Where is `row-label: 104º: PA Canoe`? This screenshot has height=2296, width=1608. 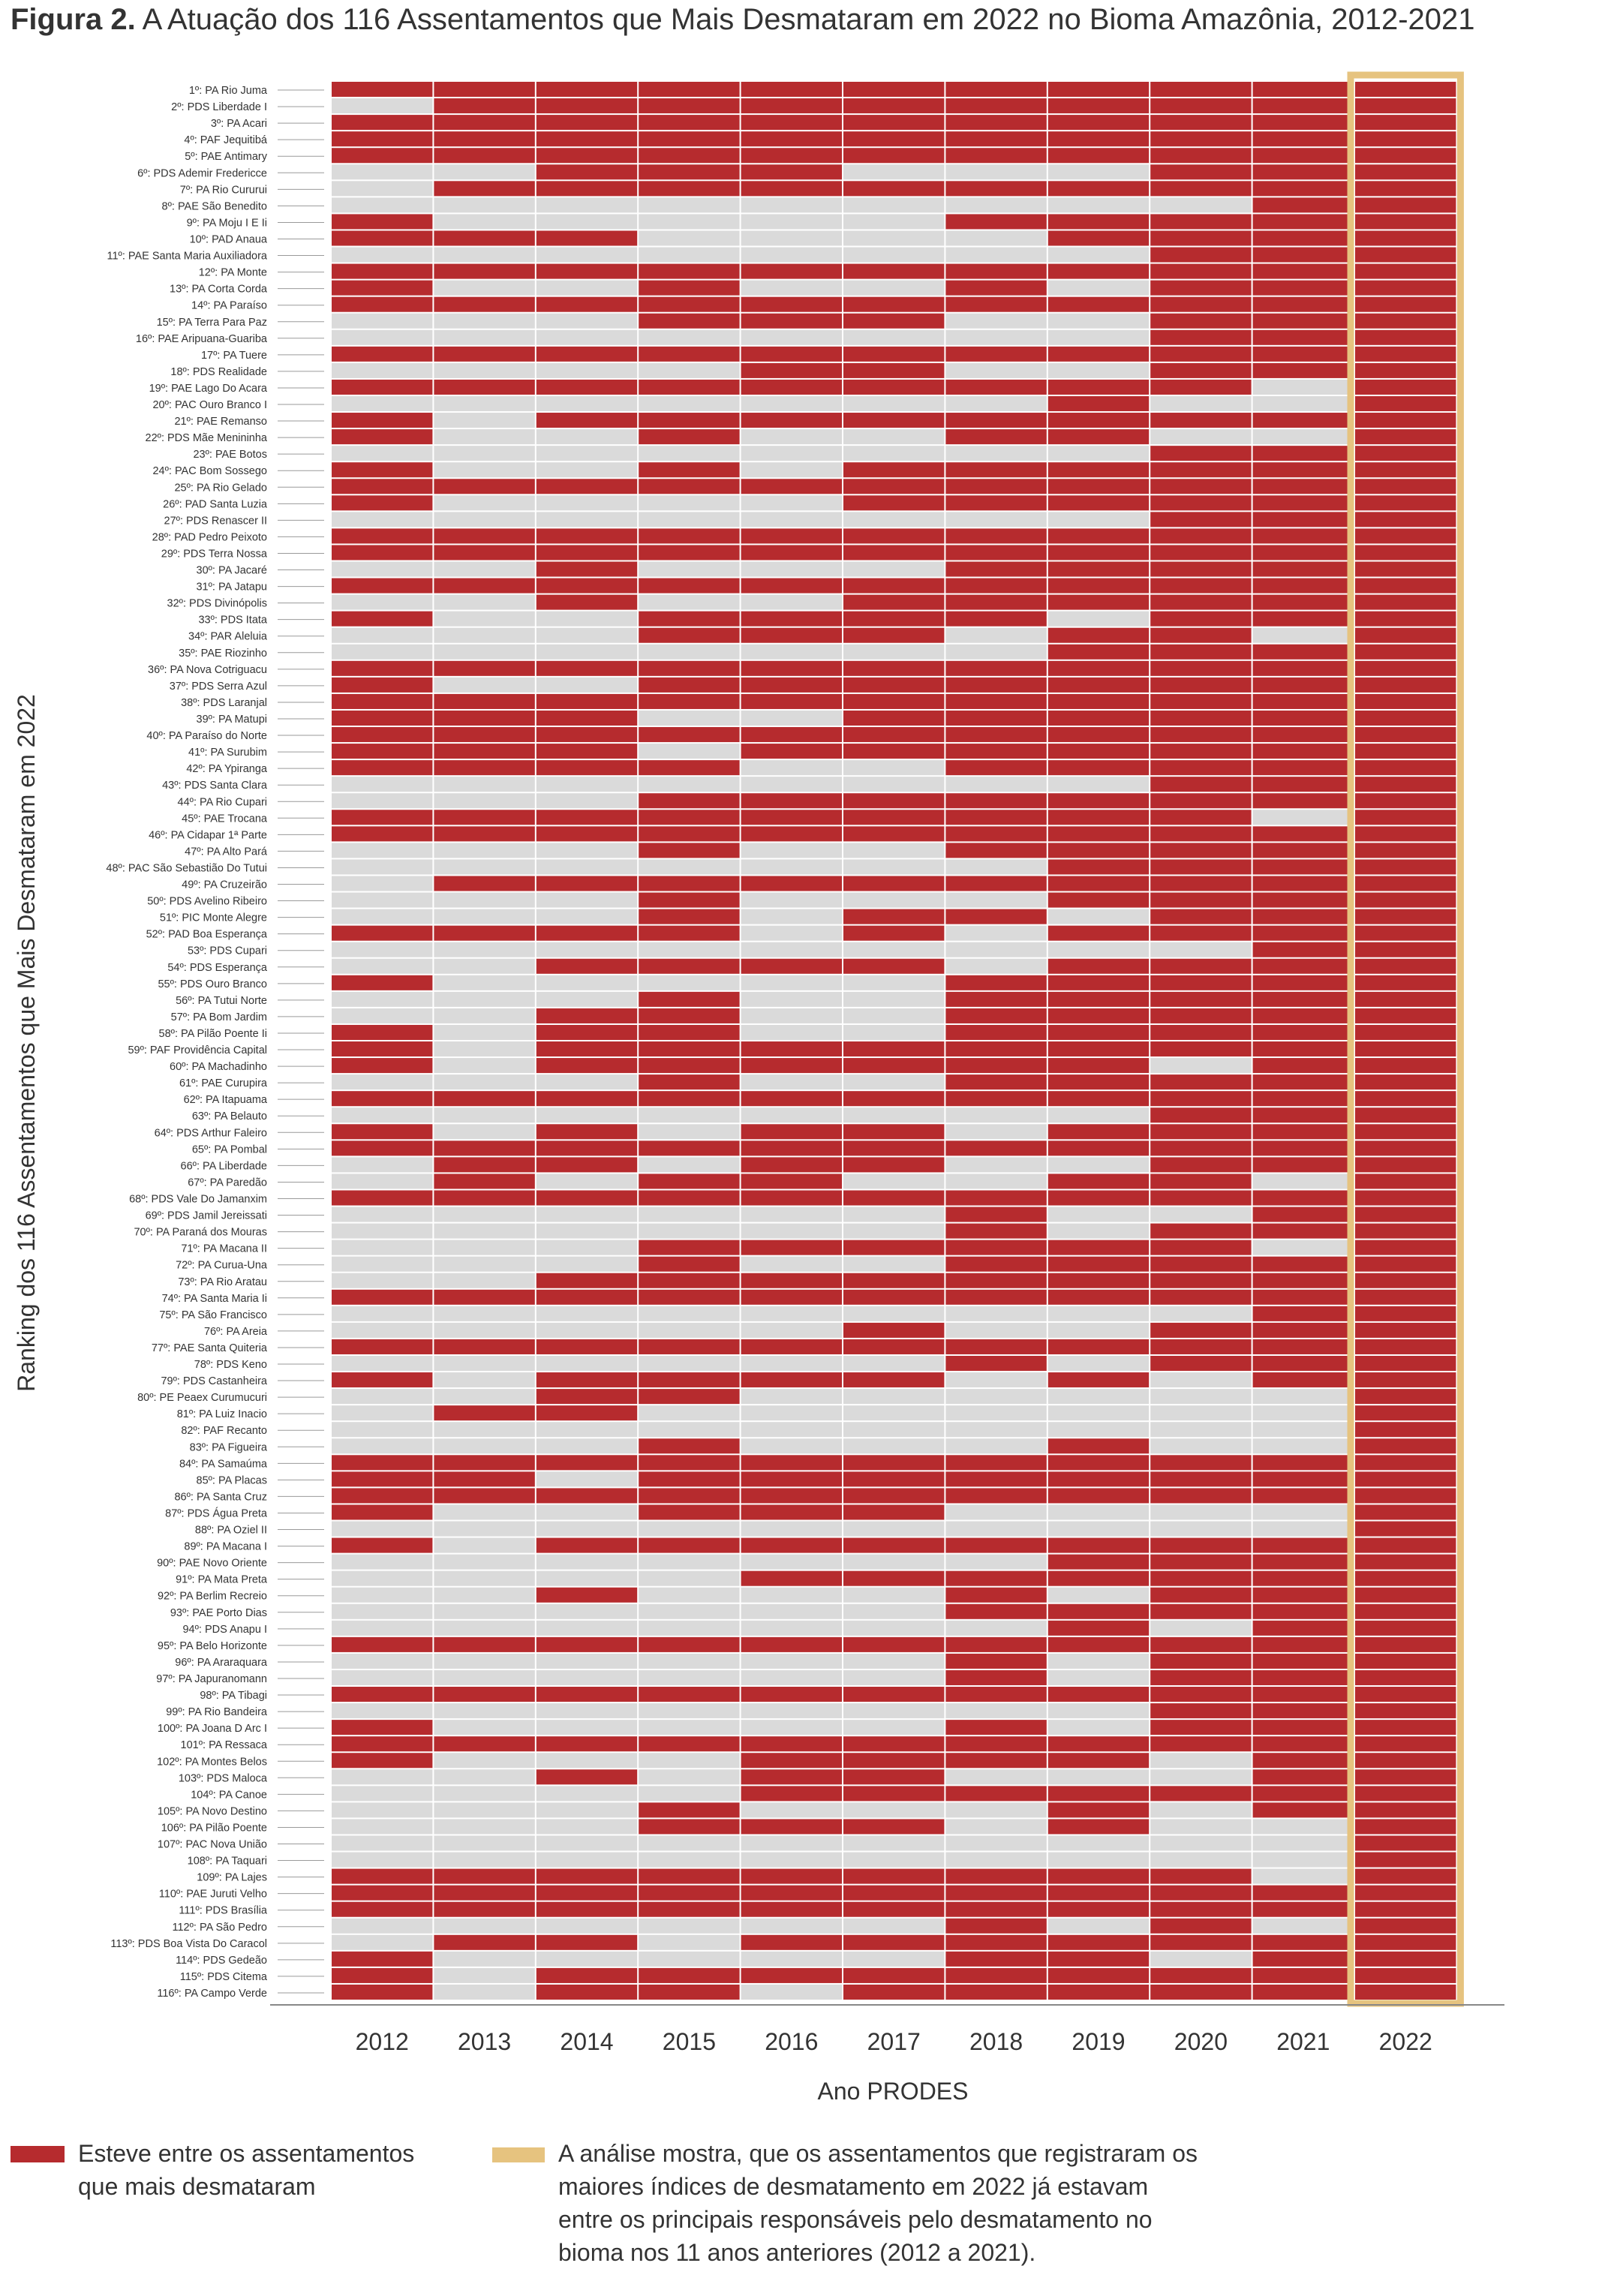 row-label: 104º: PA Canoe is located at coordinates (229, 1795).